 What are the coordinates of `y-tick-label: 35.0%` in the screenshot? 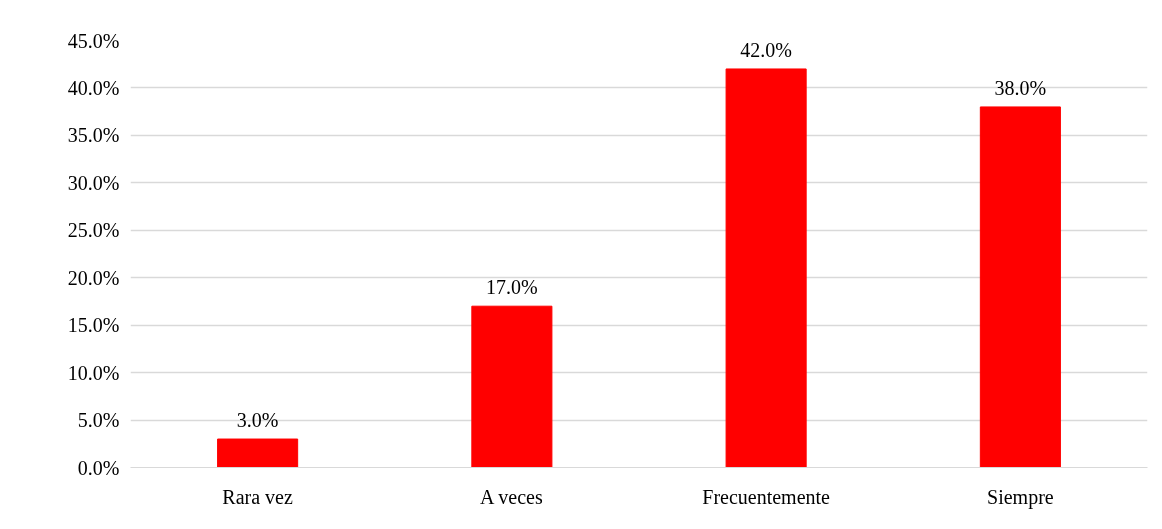 It's located at (93, 135).